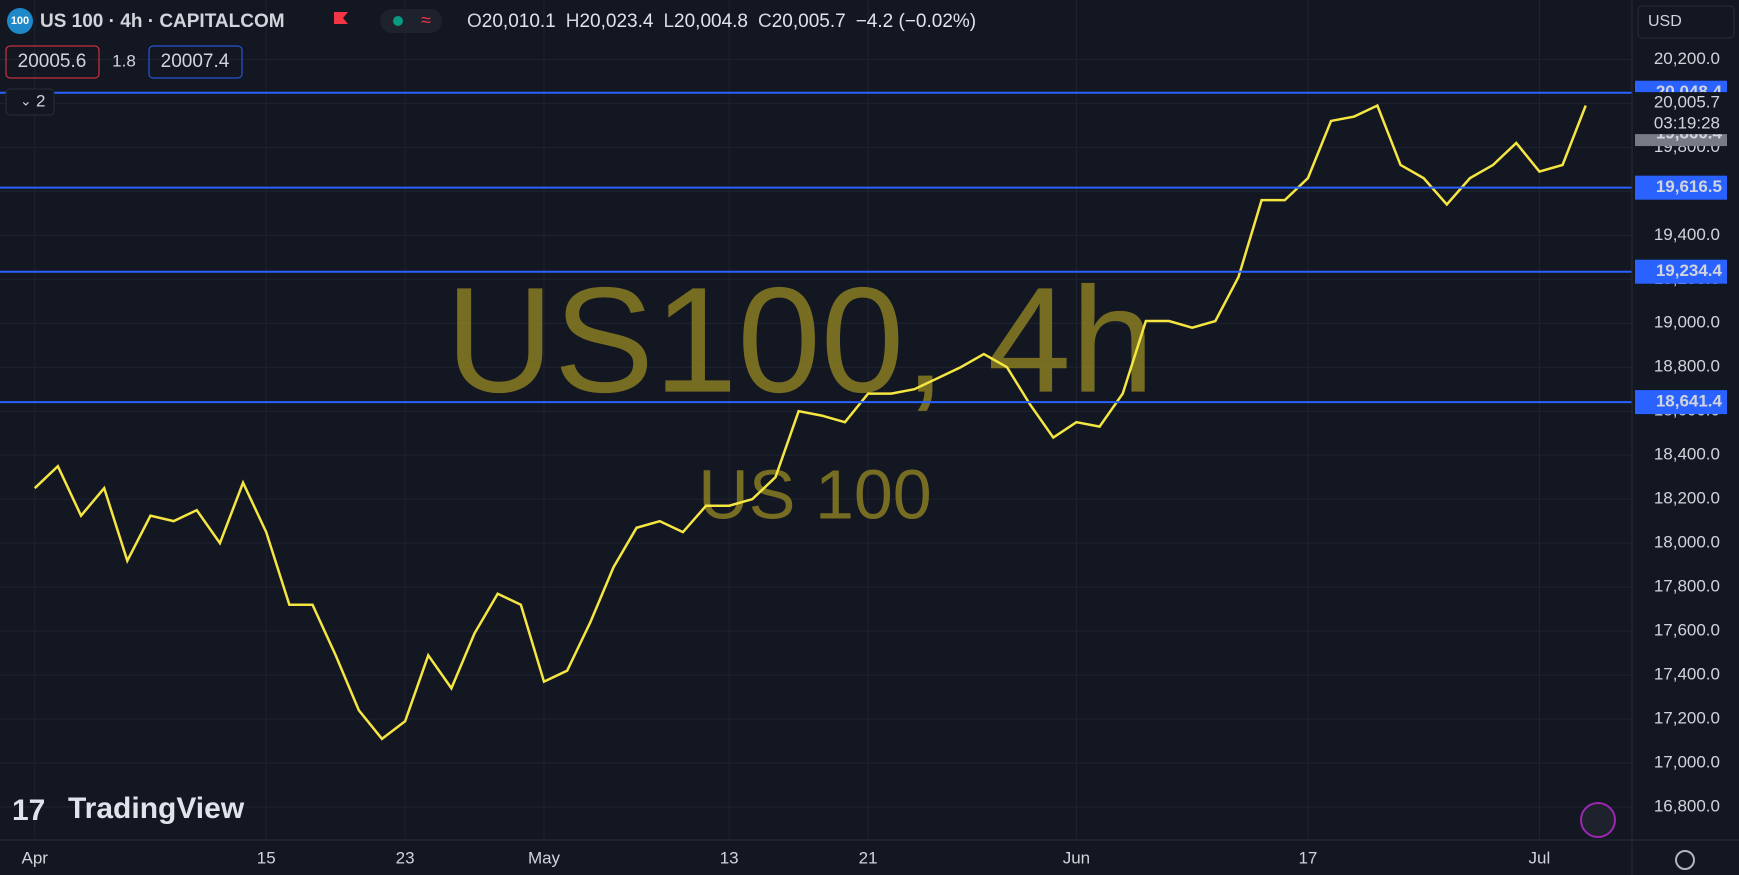 The width and height of the screenshot is (1739, 875). What do you see at coordinates (1687, 718) in the screenshot?
I see `y-tick-label: 17,200.0` at bounding box center [1687, 718].